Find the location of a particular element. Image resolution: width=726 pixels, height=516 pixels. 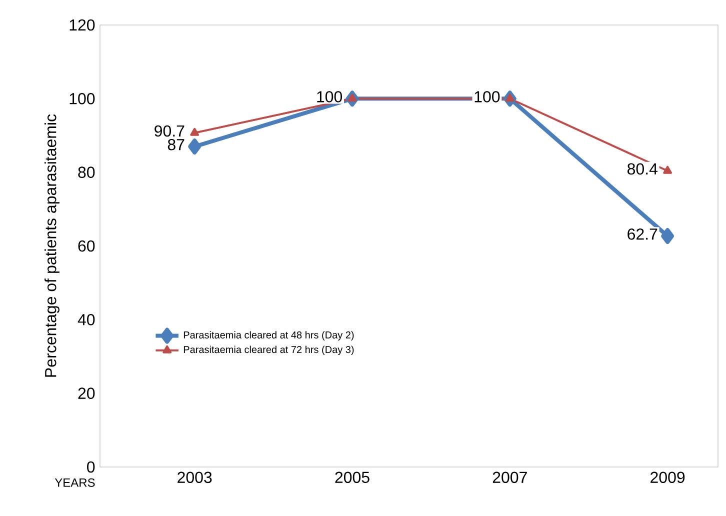

y-tick-label: 100 is located at coordinates (82, 98).